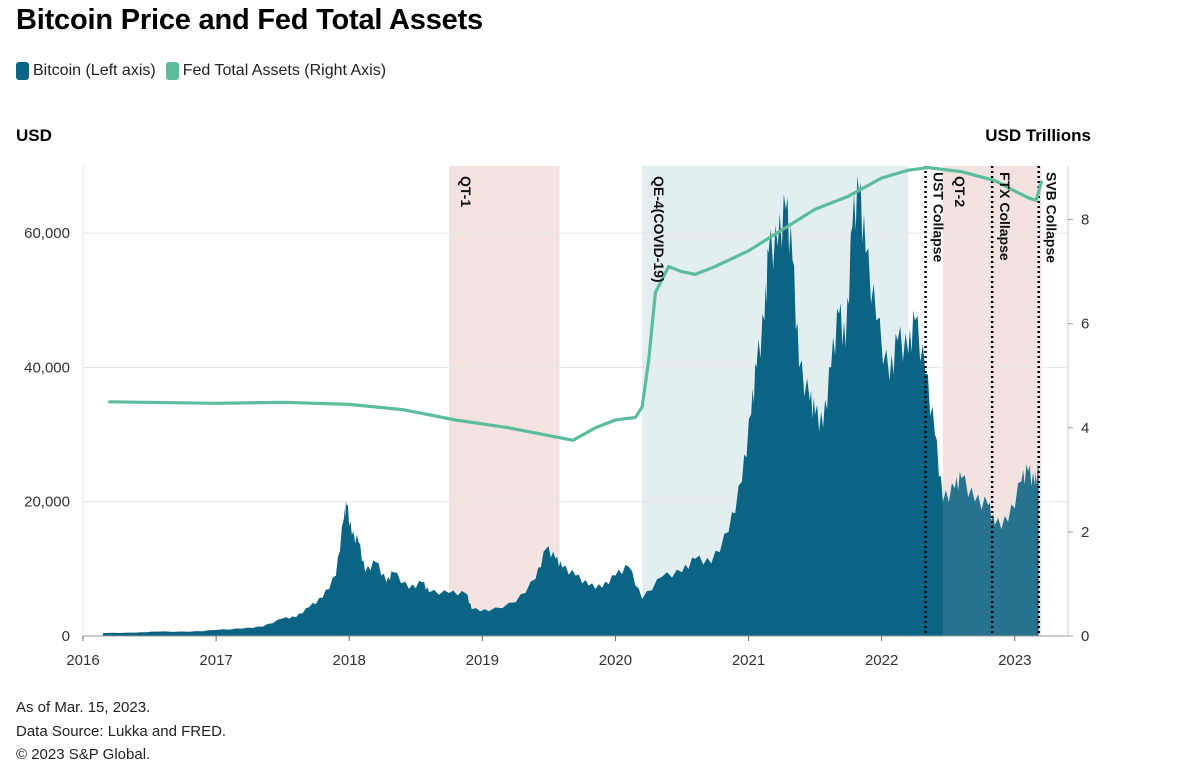 The image size is (1178, 783). Describe the element at coordinates (466, 191) in the screenshot. I see `period-label: QT-1` at that location.